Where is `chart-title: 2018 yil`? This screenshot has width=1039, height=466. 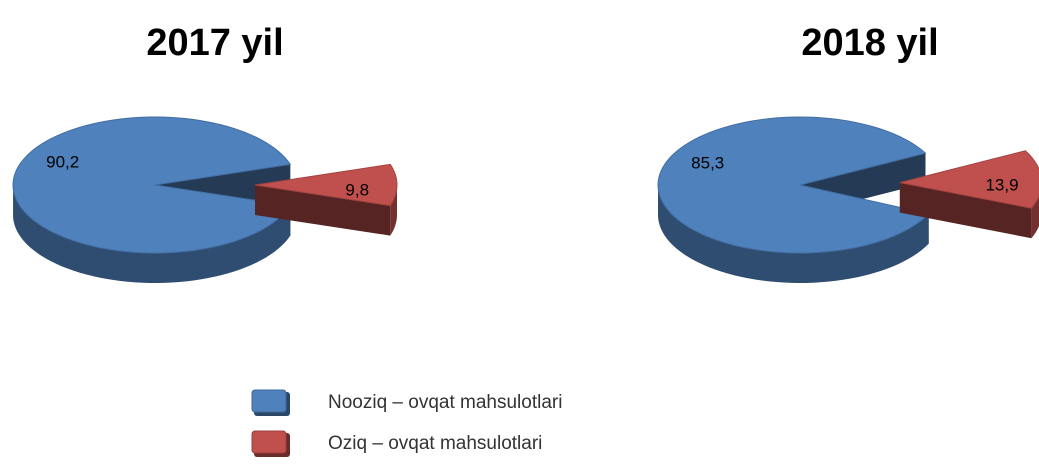 chart-title: 2018 yil is located at coordinates (869, 43).